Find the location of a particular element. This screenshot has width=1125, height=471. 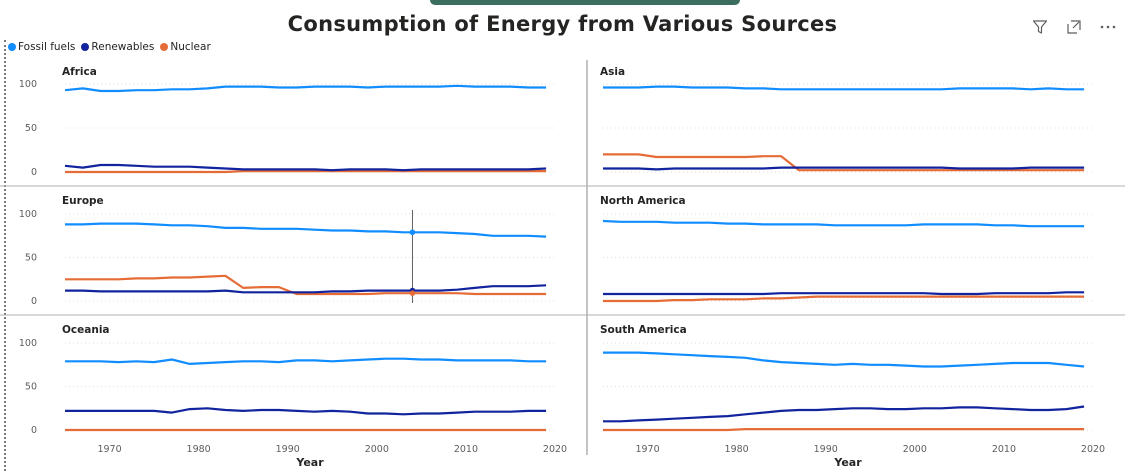

more-options-icon is located at coordinates (1108, 27).